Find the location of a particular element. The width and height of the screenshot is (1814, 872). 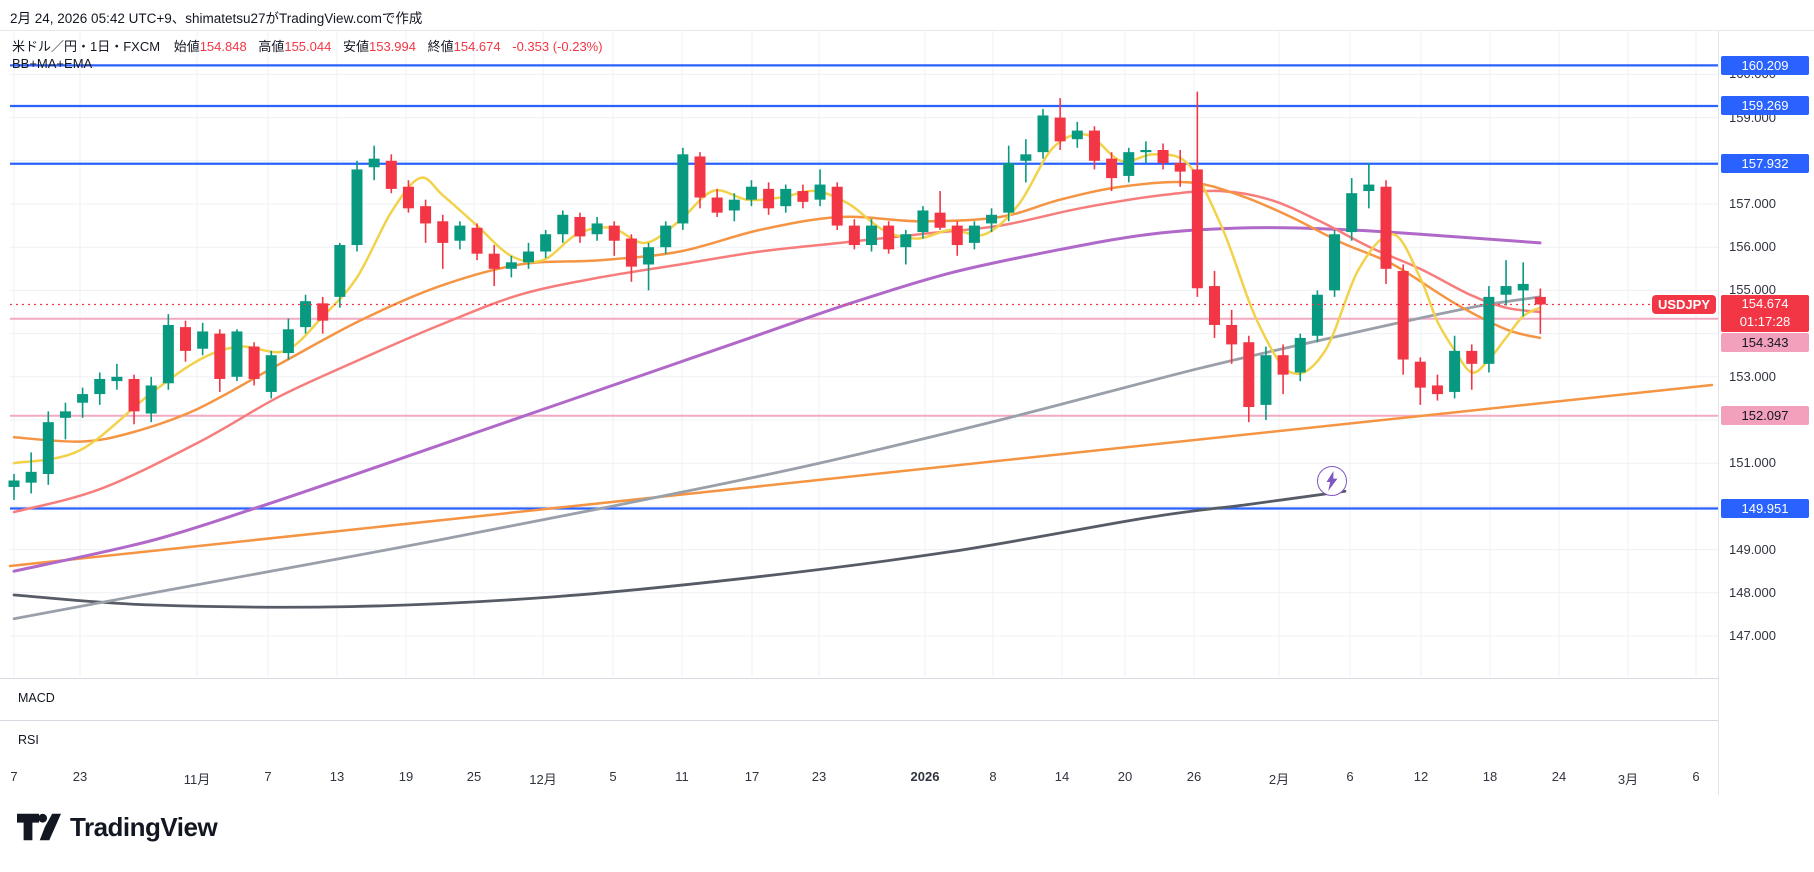

blue-level-label: 157.932 is located at coordinates (1765, 164).